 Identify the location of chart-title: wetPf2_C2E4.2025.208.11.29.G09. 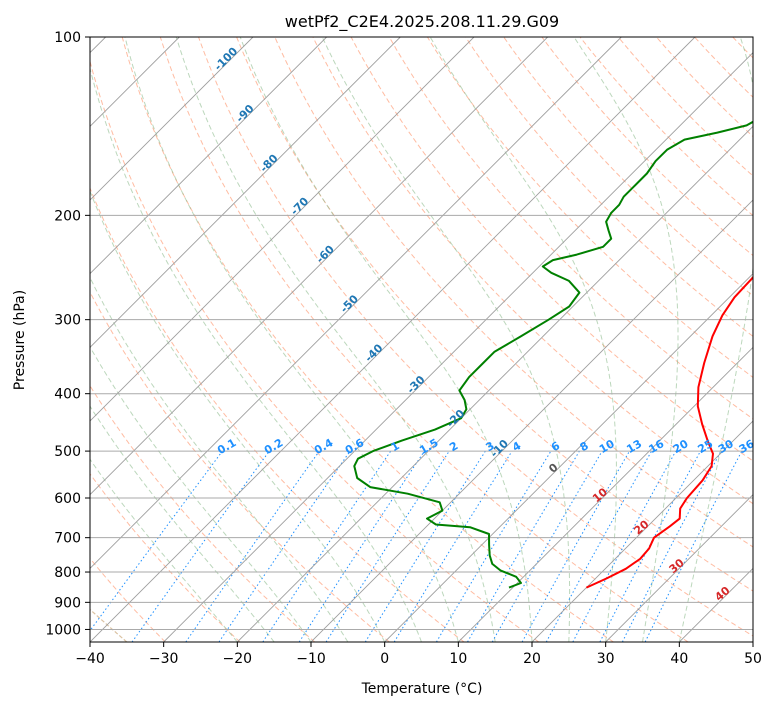
(422, 22).